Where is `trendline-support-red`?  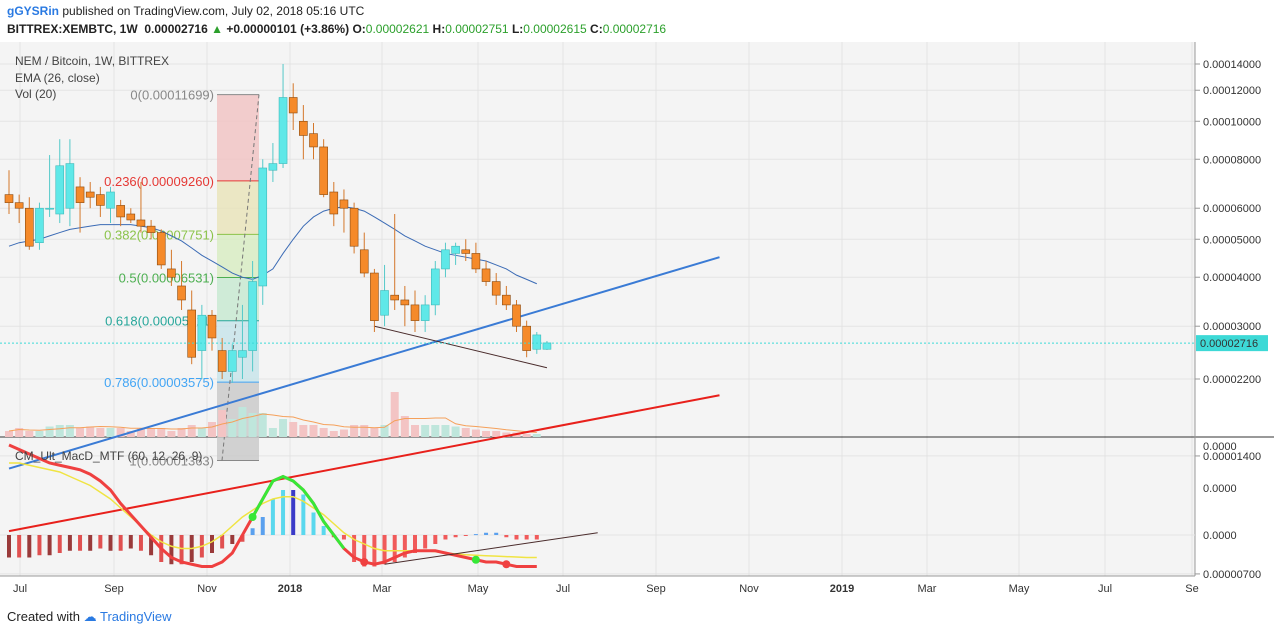 trendline-support-red is located at coordinates (364, 463).